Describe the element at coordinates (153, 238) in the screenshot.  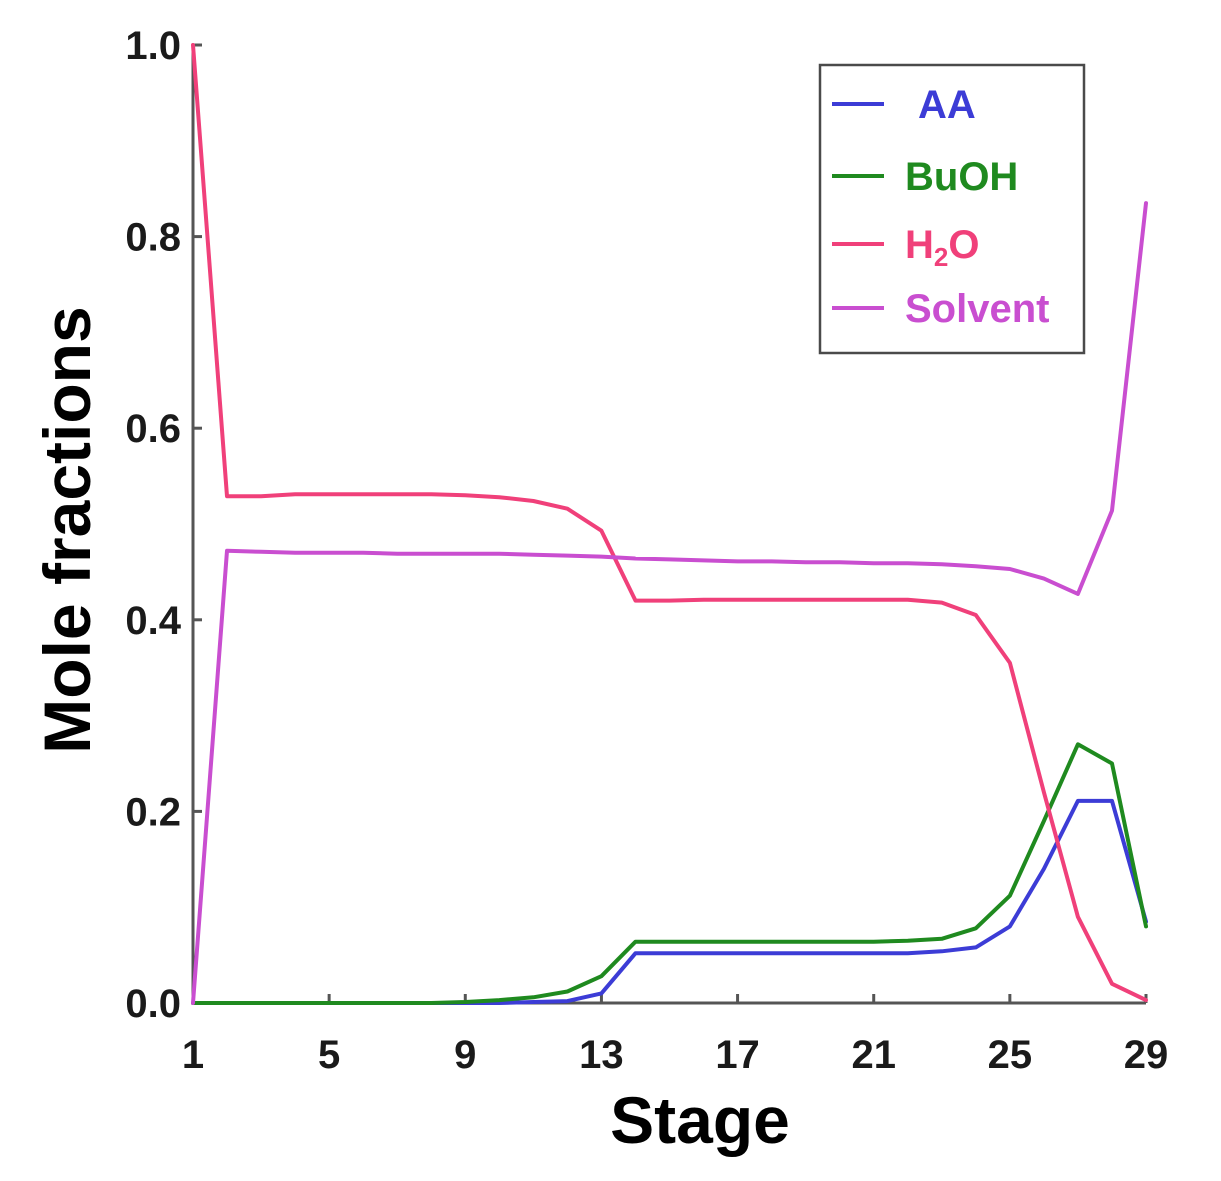
I see `y-tick-label: 0.8` at that location.